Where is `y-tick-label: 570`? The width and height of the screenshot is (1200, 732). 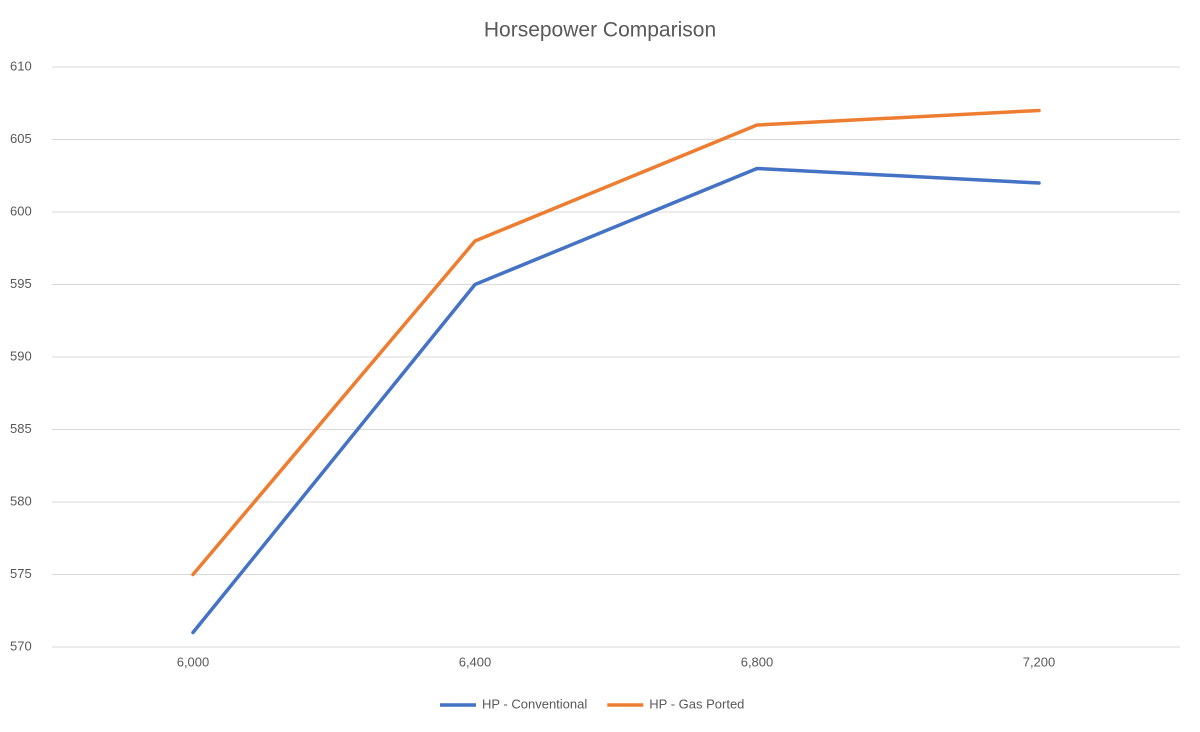
y-tick-label: 570 is located at coordinates (21, 645).